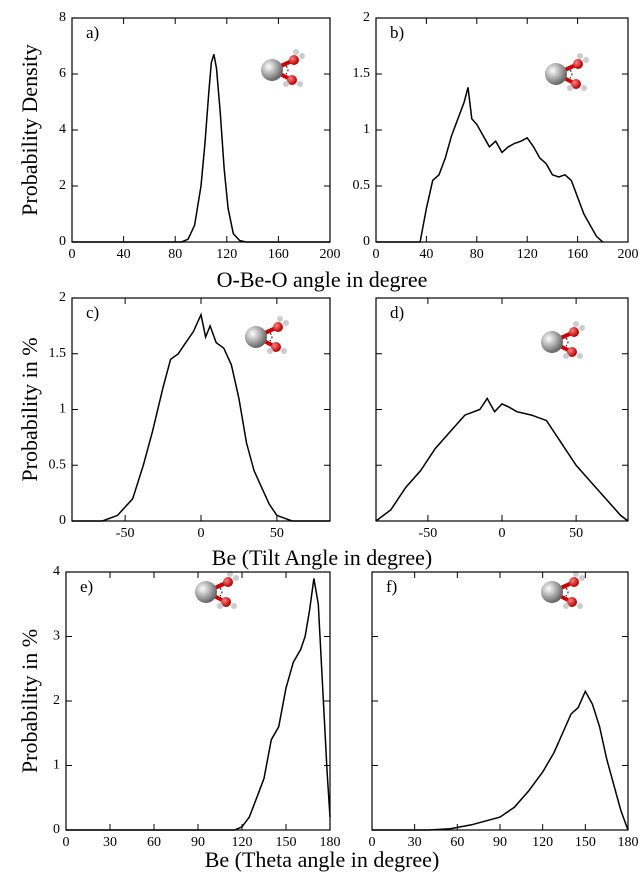 This screenshot has width=643, height=882. I want to click on x-axis-label: Be (Tilt Angle in degree), so click(322, 557).